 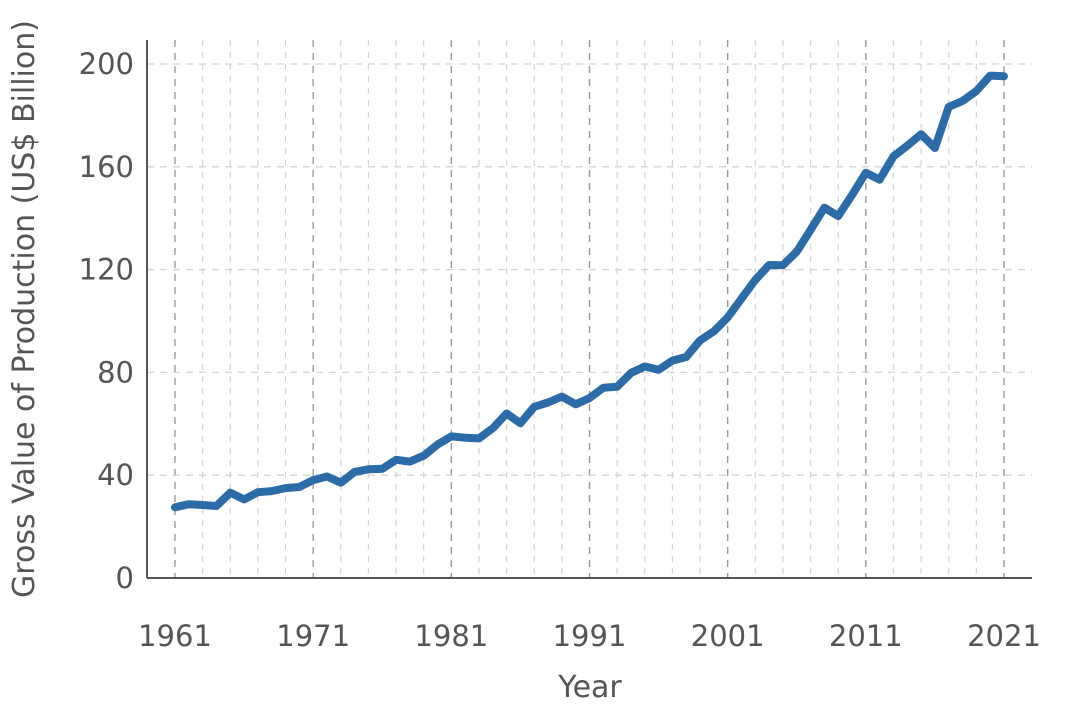 What do you see at coordinates (1004, 636) in the screenshot?
I see `x-tick-label: 2021` at bounding box center [1004, 636].